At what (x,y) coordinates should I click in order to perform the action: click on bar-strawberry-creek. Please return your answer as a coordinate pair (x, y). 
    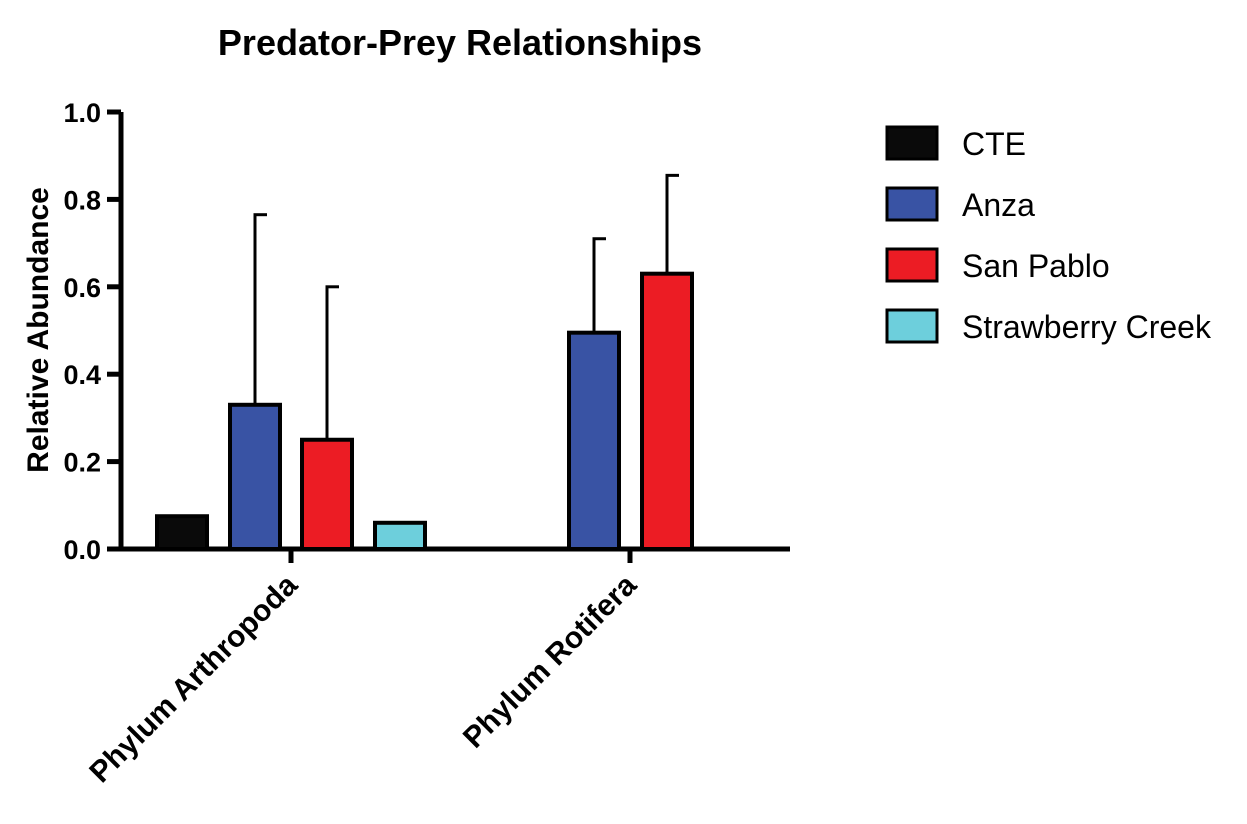
    Looking at the image, I should click on (400, 536).